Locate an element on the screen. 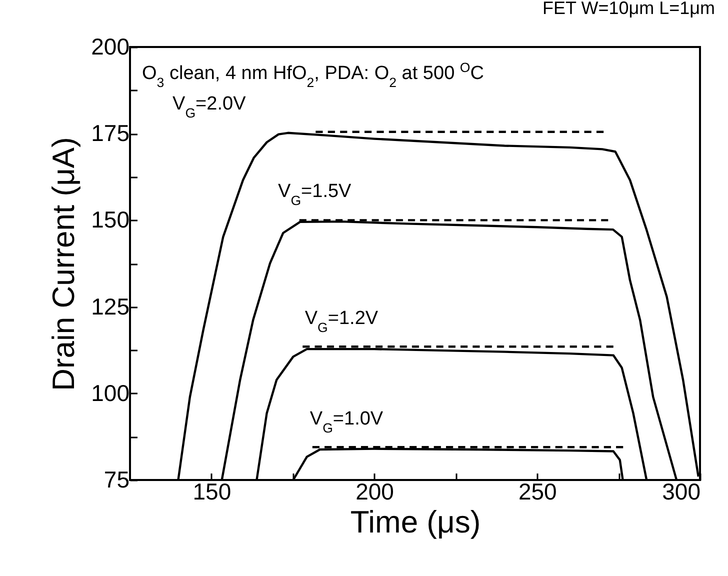 This screenshot has width=728, height=576. y-tick-label: 200 is located at coordinates (110, 47).